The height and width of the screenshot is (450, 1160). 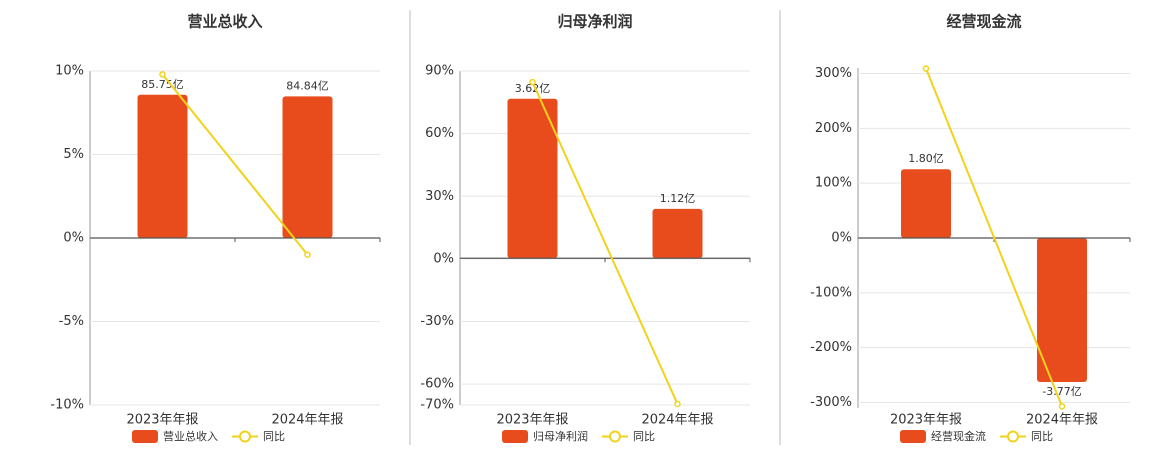 I want to click on legend-label: 归母净利润, so click(x=560, y=436).